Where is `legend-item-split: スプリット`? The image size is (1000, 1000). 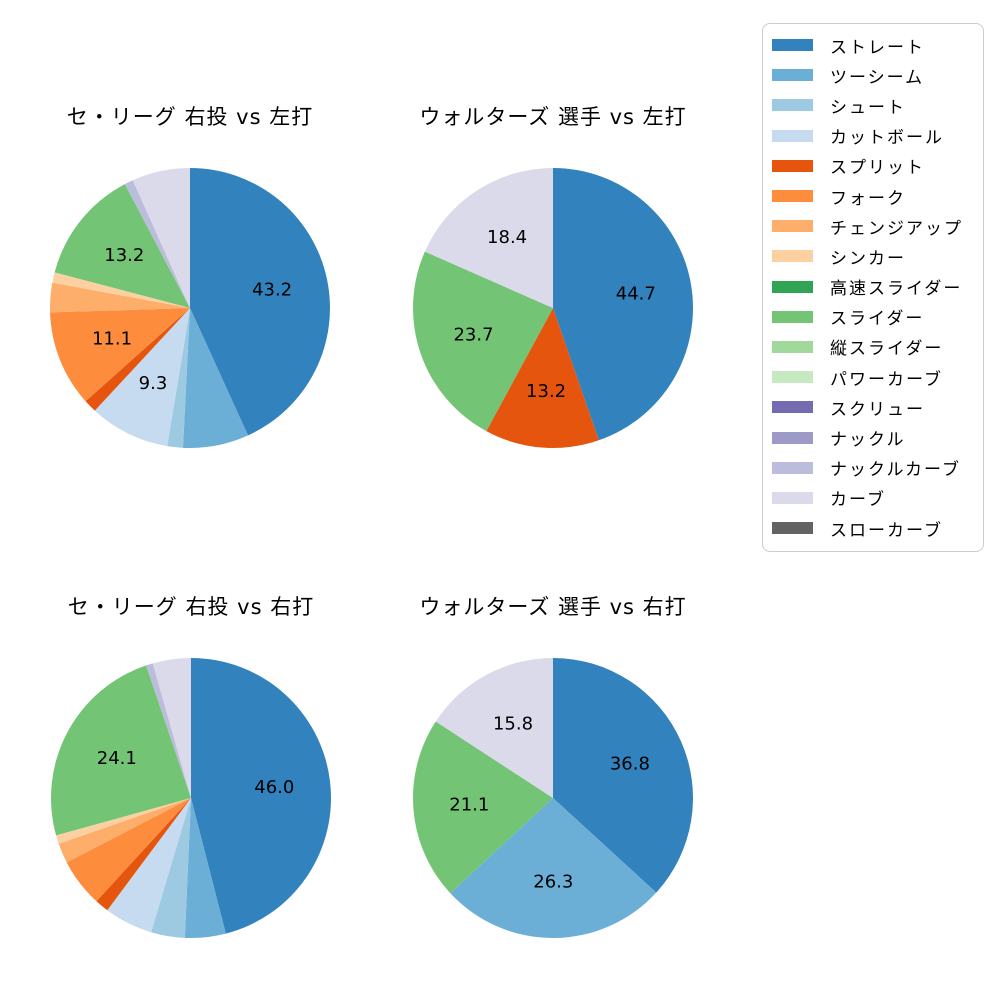
legend-item-split: スプリット is located at coordinates (873, 166).